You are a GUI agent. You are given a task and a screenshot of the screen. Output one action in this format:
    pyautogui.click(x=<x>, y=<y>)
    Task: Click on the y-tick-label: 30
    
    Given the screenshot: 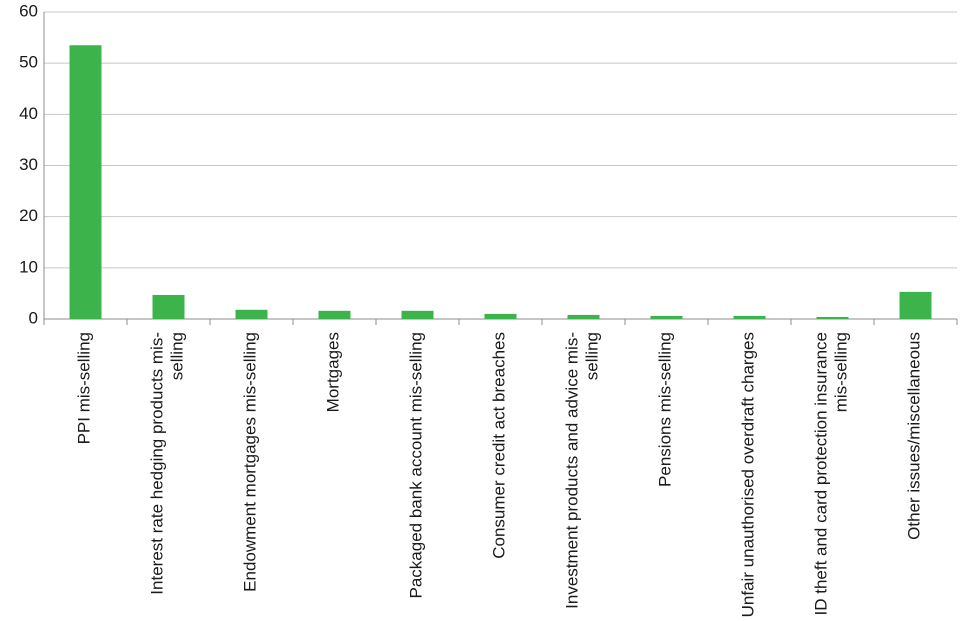 What is the action you would take?
    pyautogui.click(x=28, y=164)
    